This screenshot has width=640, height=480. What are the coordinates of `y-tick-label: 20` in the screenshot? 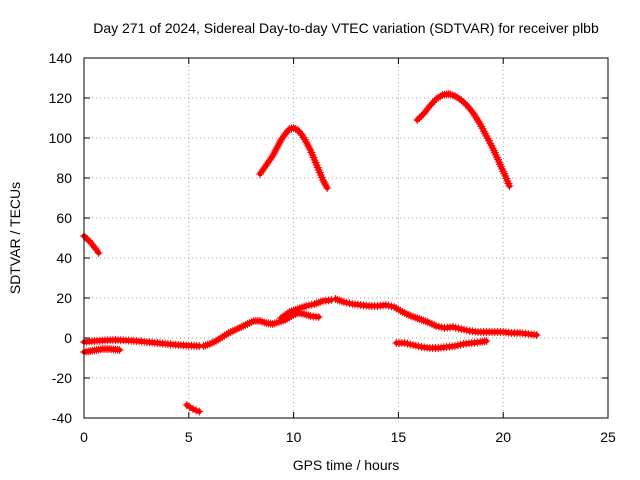 It's located at (64, 298).